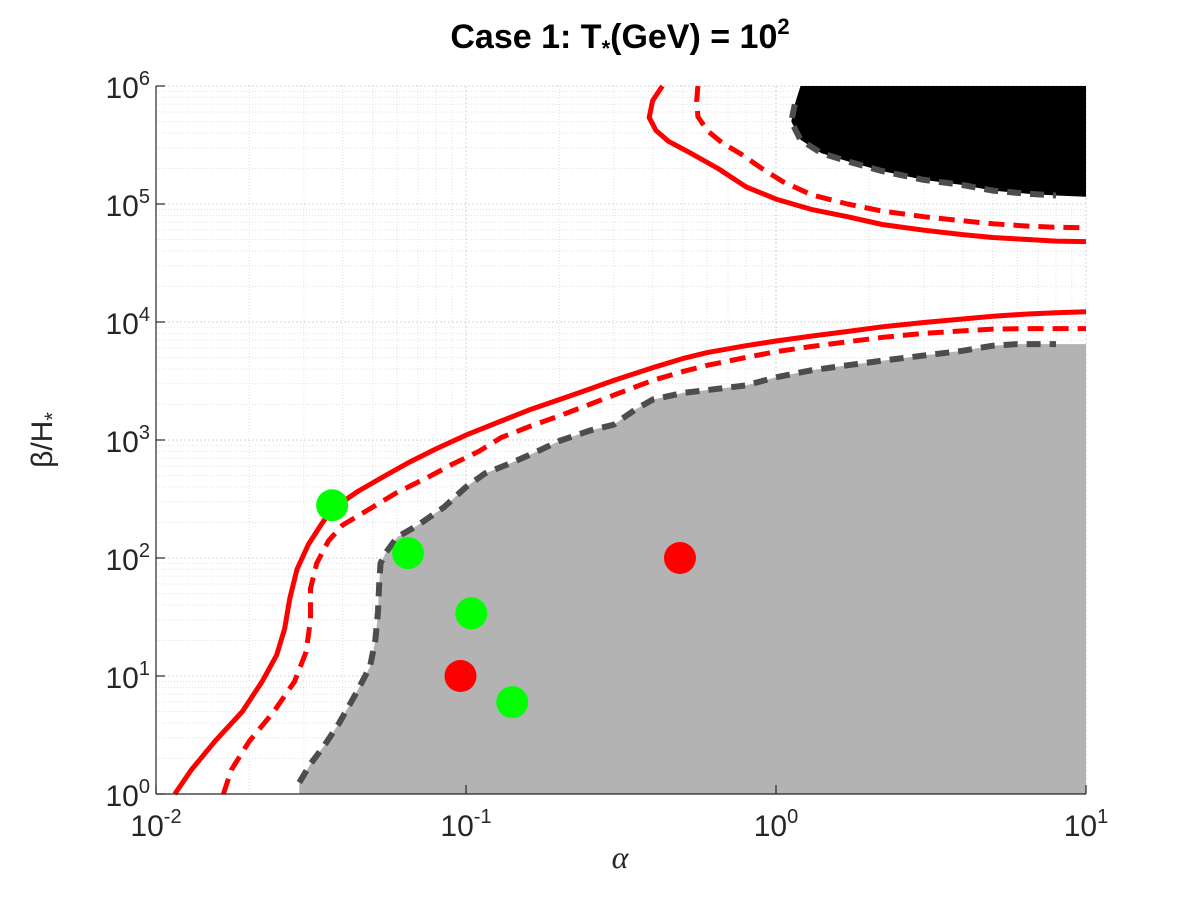 The height and width of the screenshot is (900, 1200). I want to click on y-tick-label: 10⁶, so click(128, 86).